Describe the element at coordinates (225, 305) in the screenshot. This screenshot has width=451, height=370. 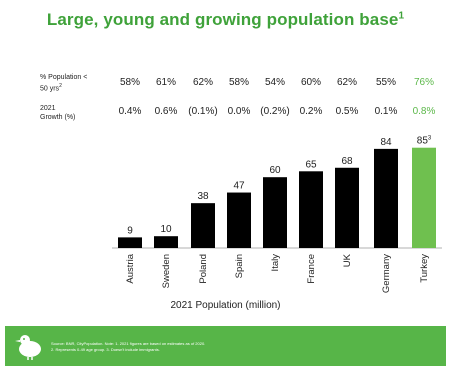
I see `x-axis-label: 2021 Population (million)` at that location.